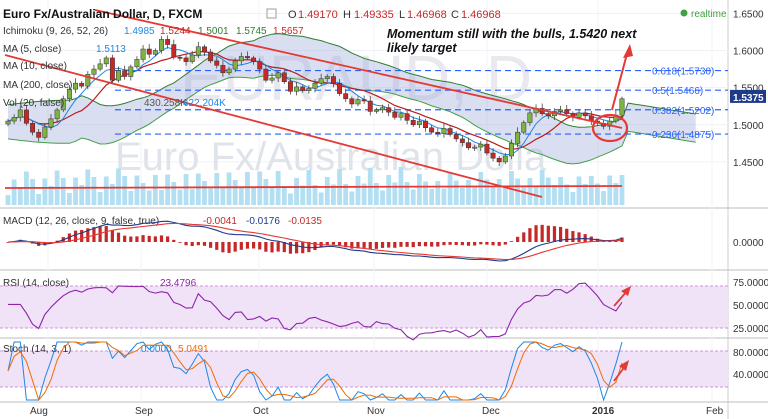 The image size is (768, 419). What do you see at coordinates (318, 15) in the screenshot?
I see `ohlc-open: 1.49170` at bounding box center [318, 15].